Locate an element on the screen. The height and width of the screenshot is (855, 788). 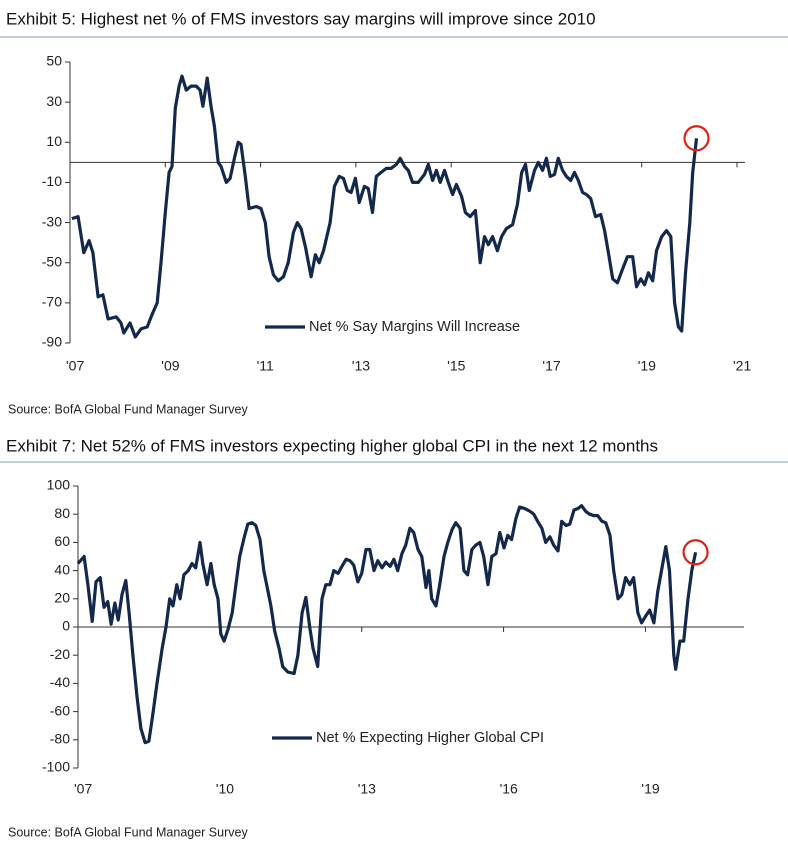
y-tick-label: -10 is located at coordinates (52, 181).